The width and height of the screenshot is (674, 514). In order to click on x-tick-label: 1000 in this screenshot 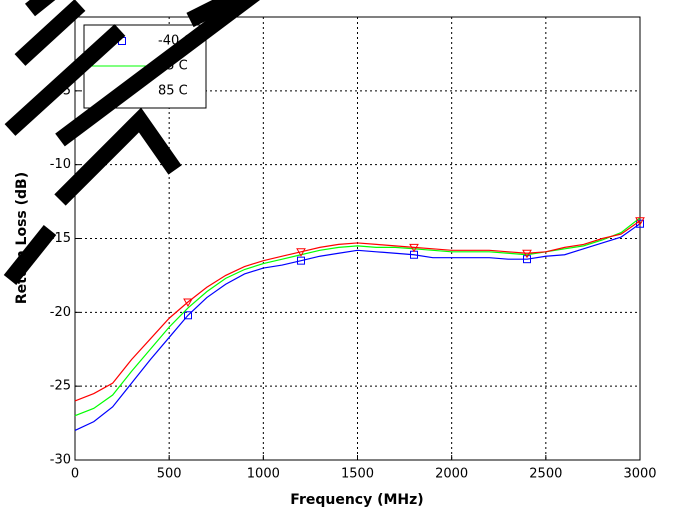, I will do `click(263, 474)`.